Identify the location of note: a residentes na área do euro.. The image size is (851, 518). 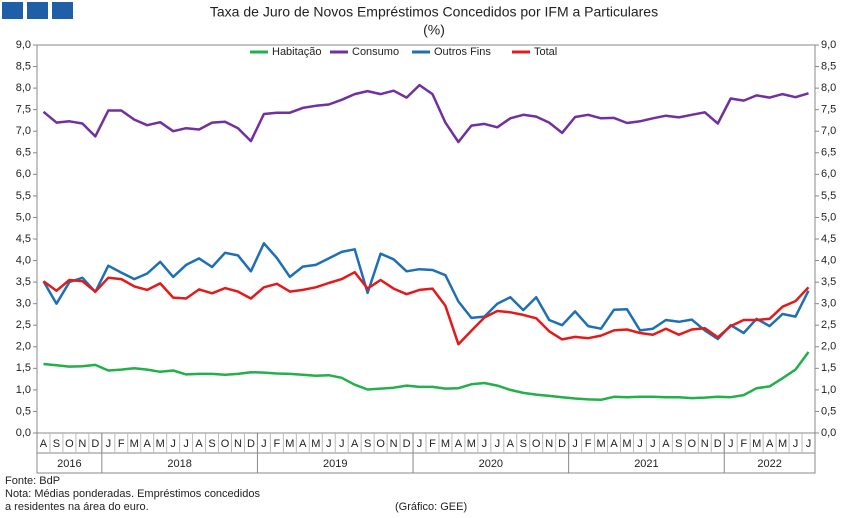
(77, 507).